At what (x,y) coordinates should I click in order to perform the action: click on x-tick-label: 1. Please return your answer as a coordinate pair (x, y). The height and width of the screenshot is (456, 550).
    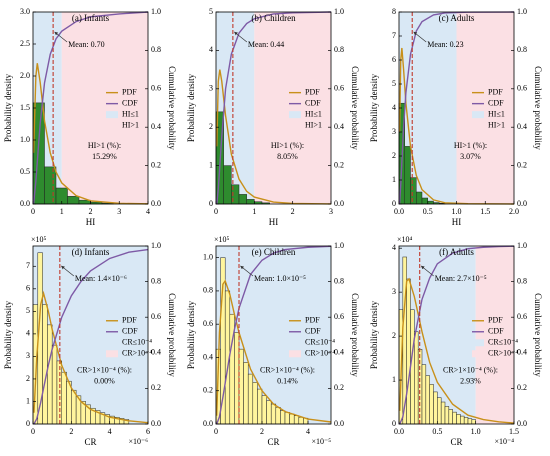
    Looking at the image, I should click on (254, 211).